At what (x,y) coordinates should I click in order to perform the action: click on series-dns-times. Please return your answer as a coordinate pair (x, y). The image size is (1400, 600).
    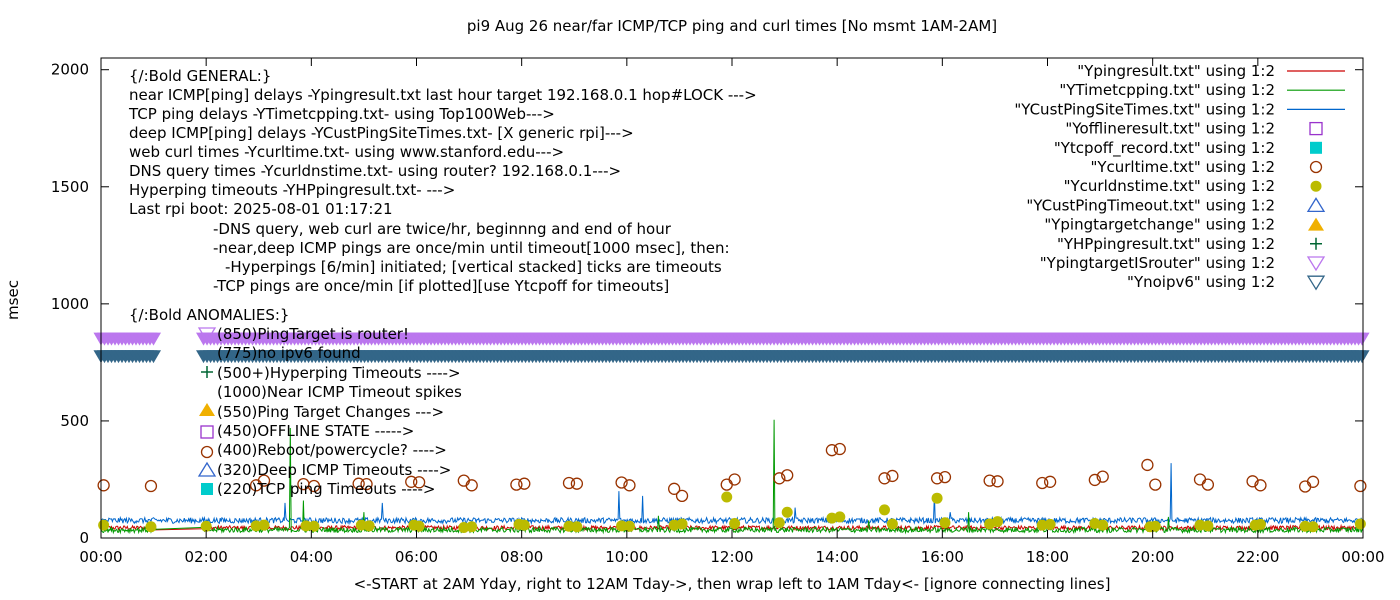
    Looking at the image, I should click on (732, 512).